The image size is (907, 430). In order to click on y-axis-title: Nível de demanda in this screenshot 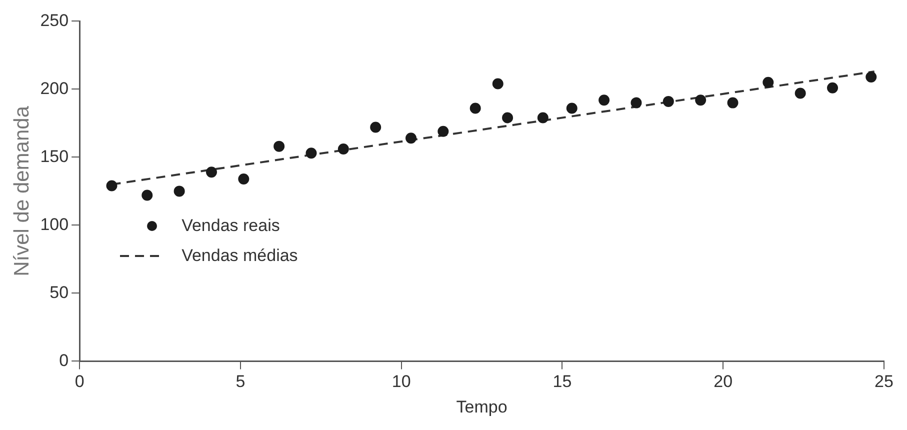, I will do `click(22, 191)`.